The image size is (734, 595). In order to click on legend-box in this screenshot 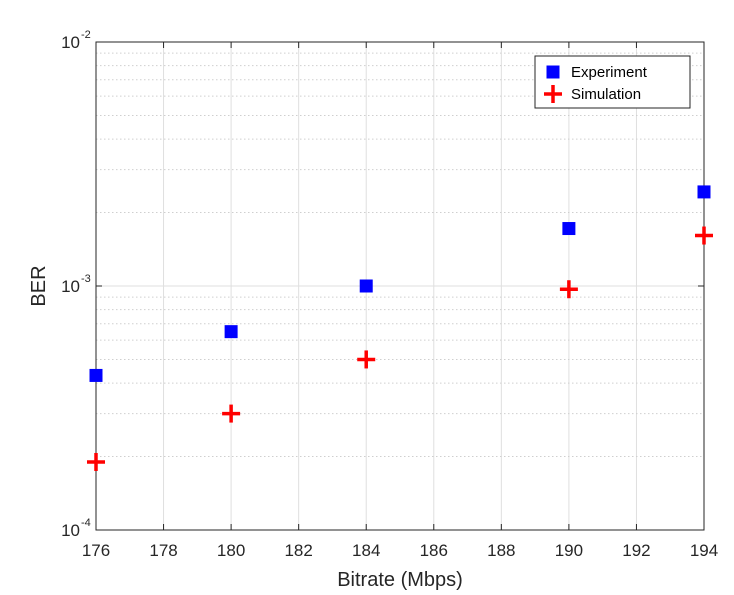, I will do `click(612, 82)`.